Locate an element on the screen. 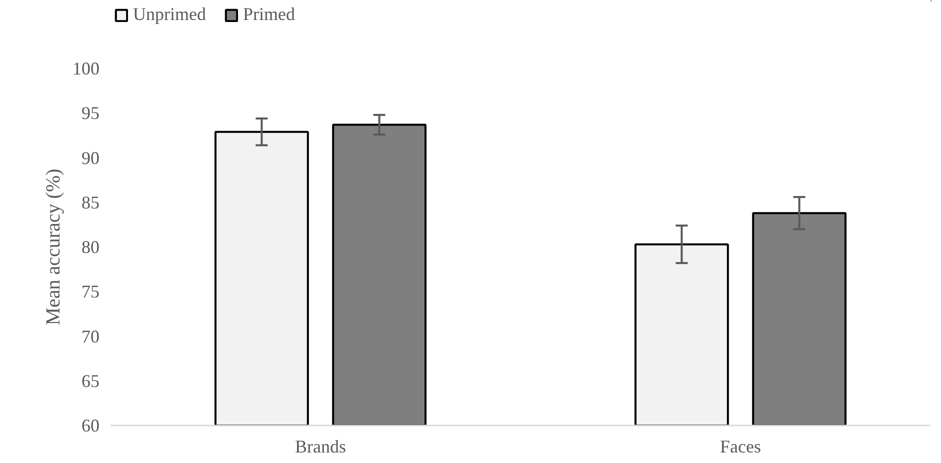  y-axis-title: Mean accuracy (%) is located at coordinates (53, 247).